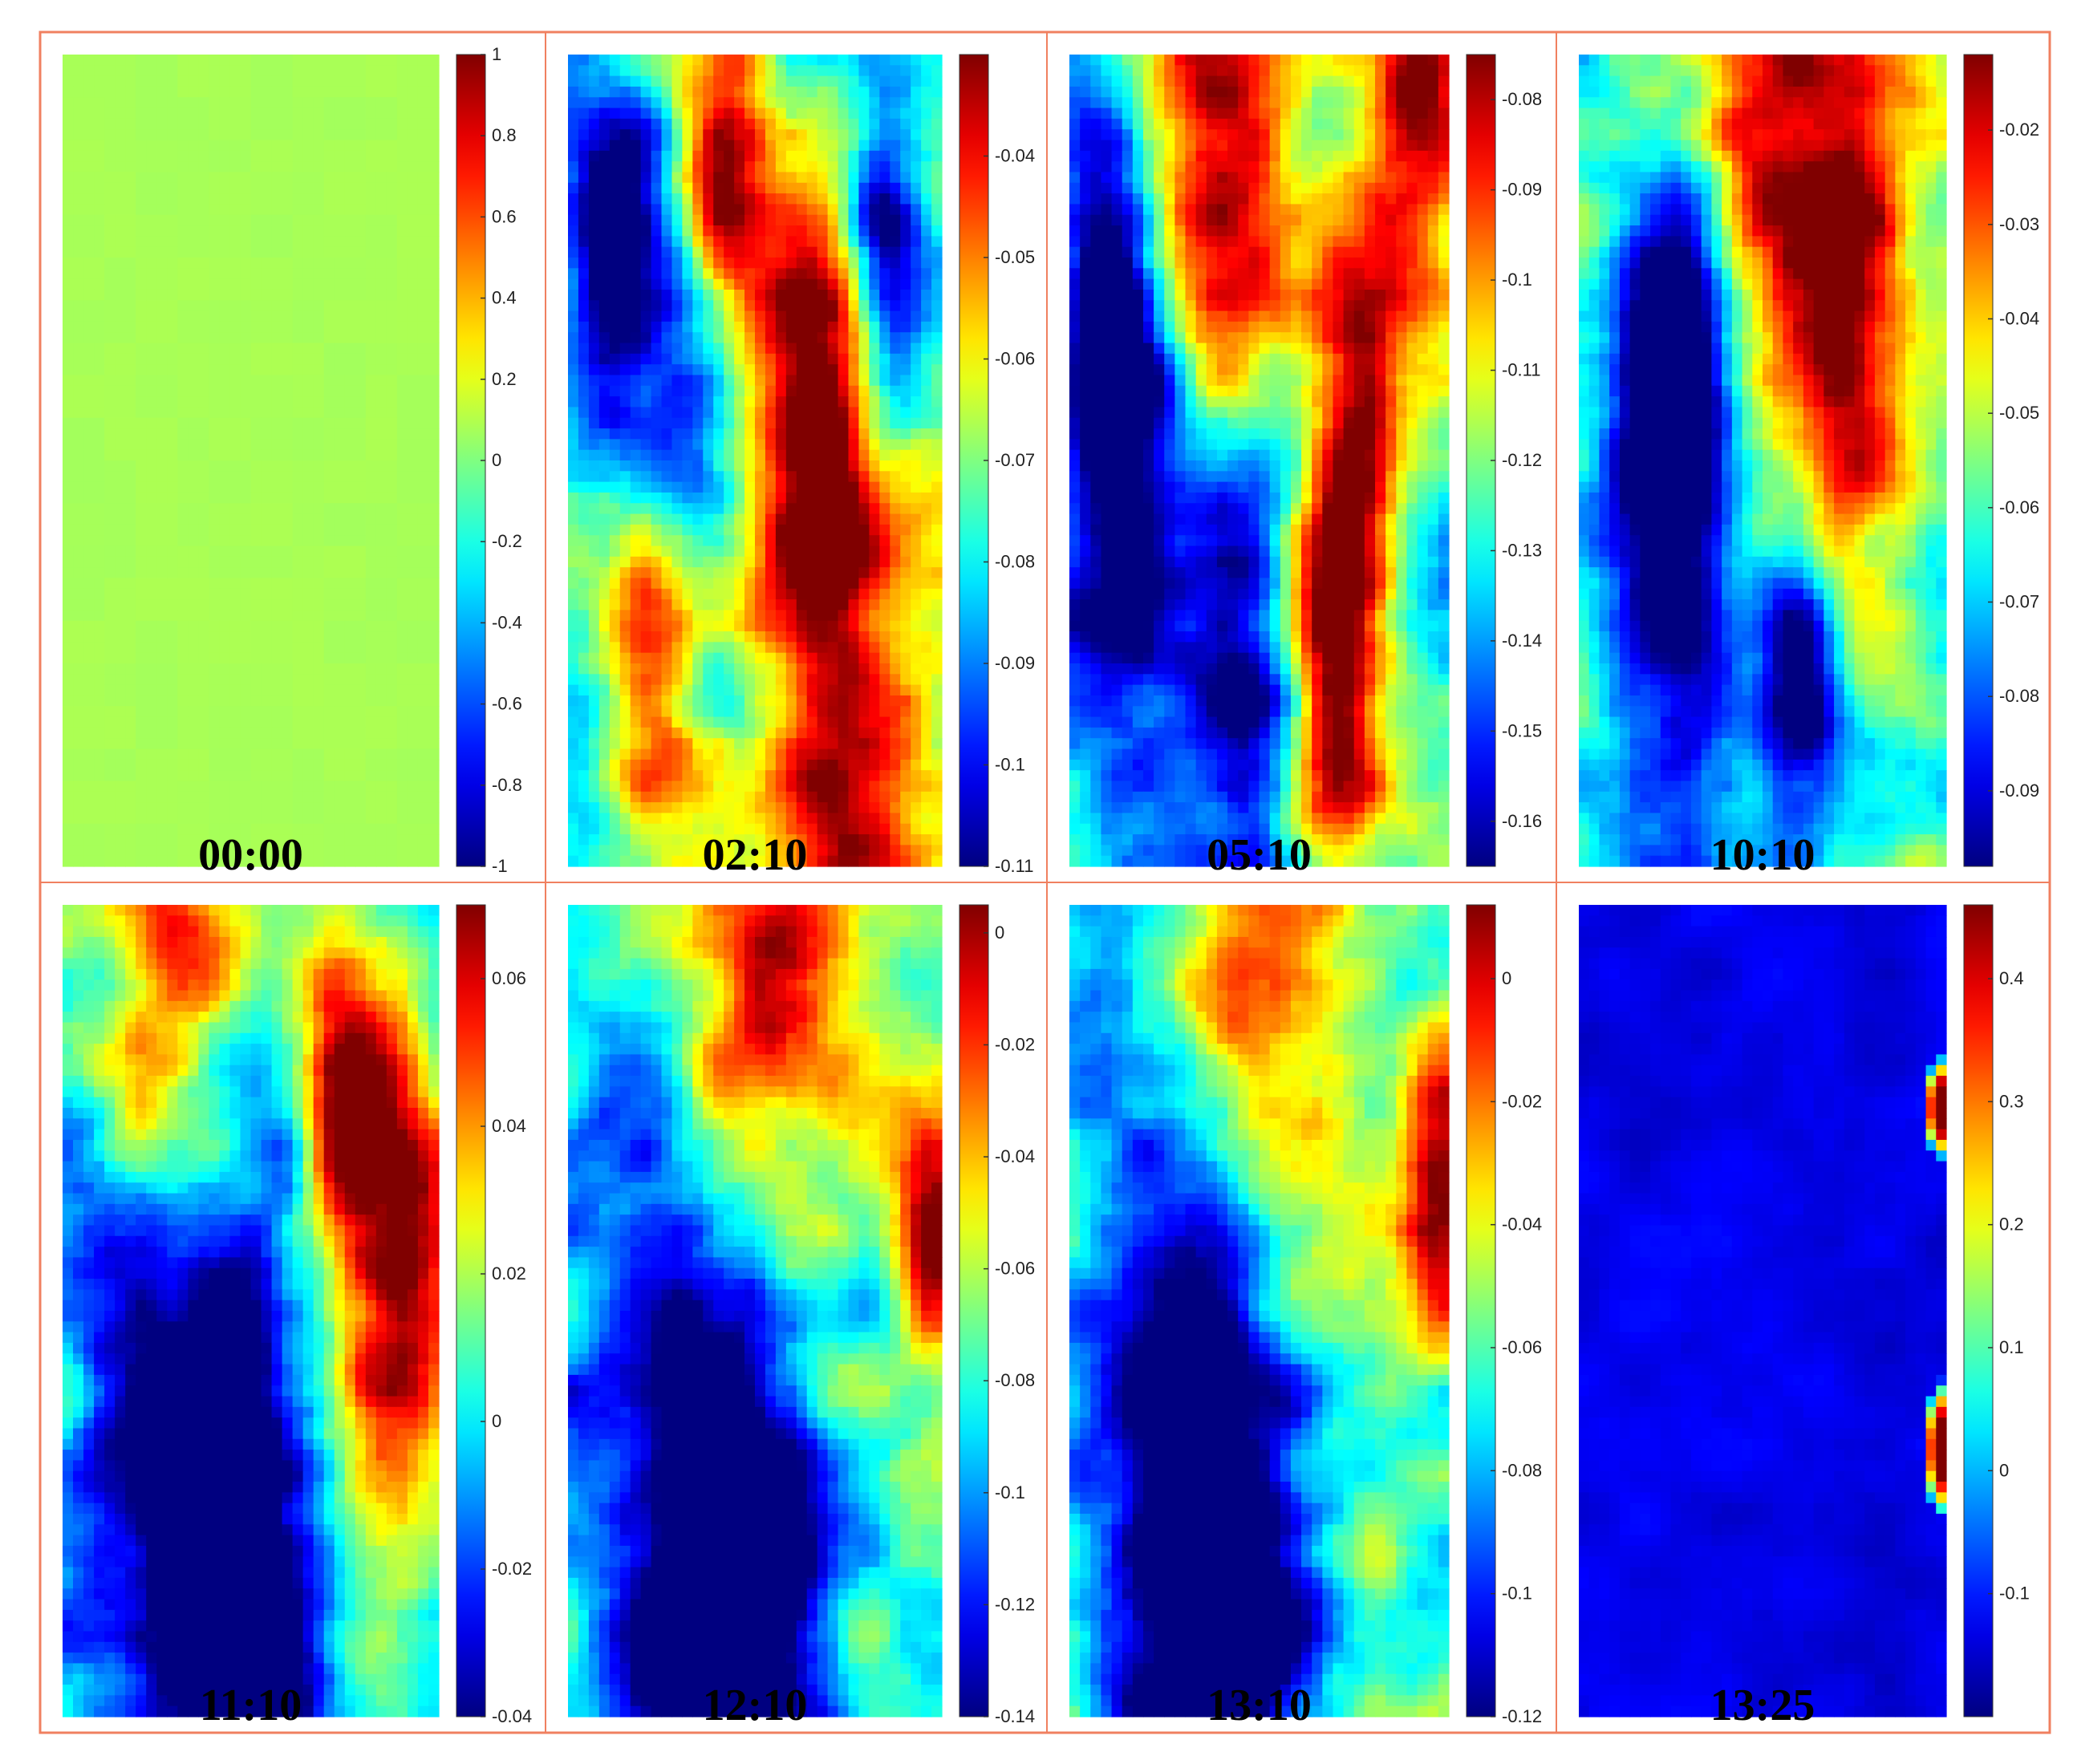 The width and height of the screenshot is (2073, 1764). I want to click on panel-1310: 0 -0.02 -0.04 -0.06 -0.08 -0.1 -0.12 13:10, so click(1305, 1317).